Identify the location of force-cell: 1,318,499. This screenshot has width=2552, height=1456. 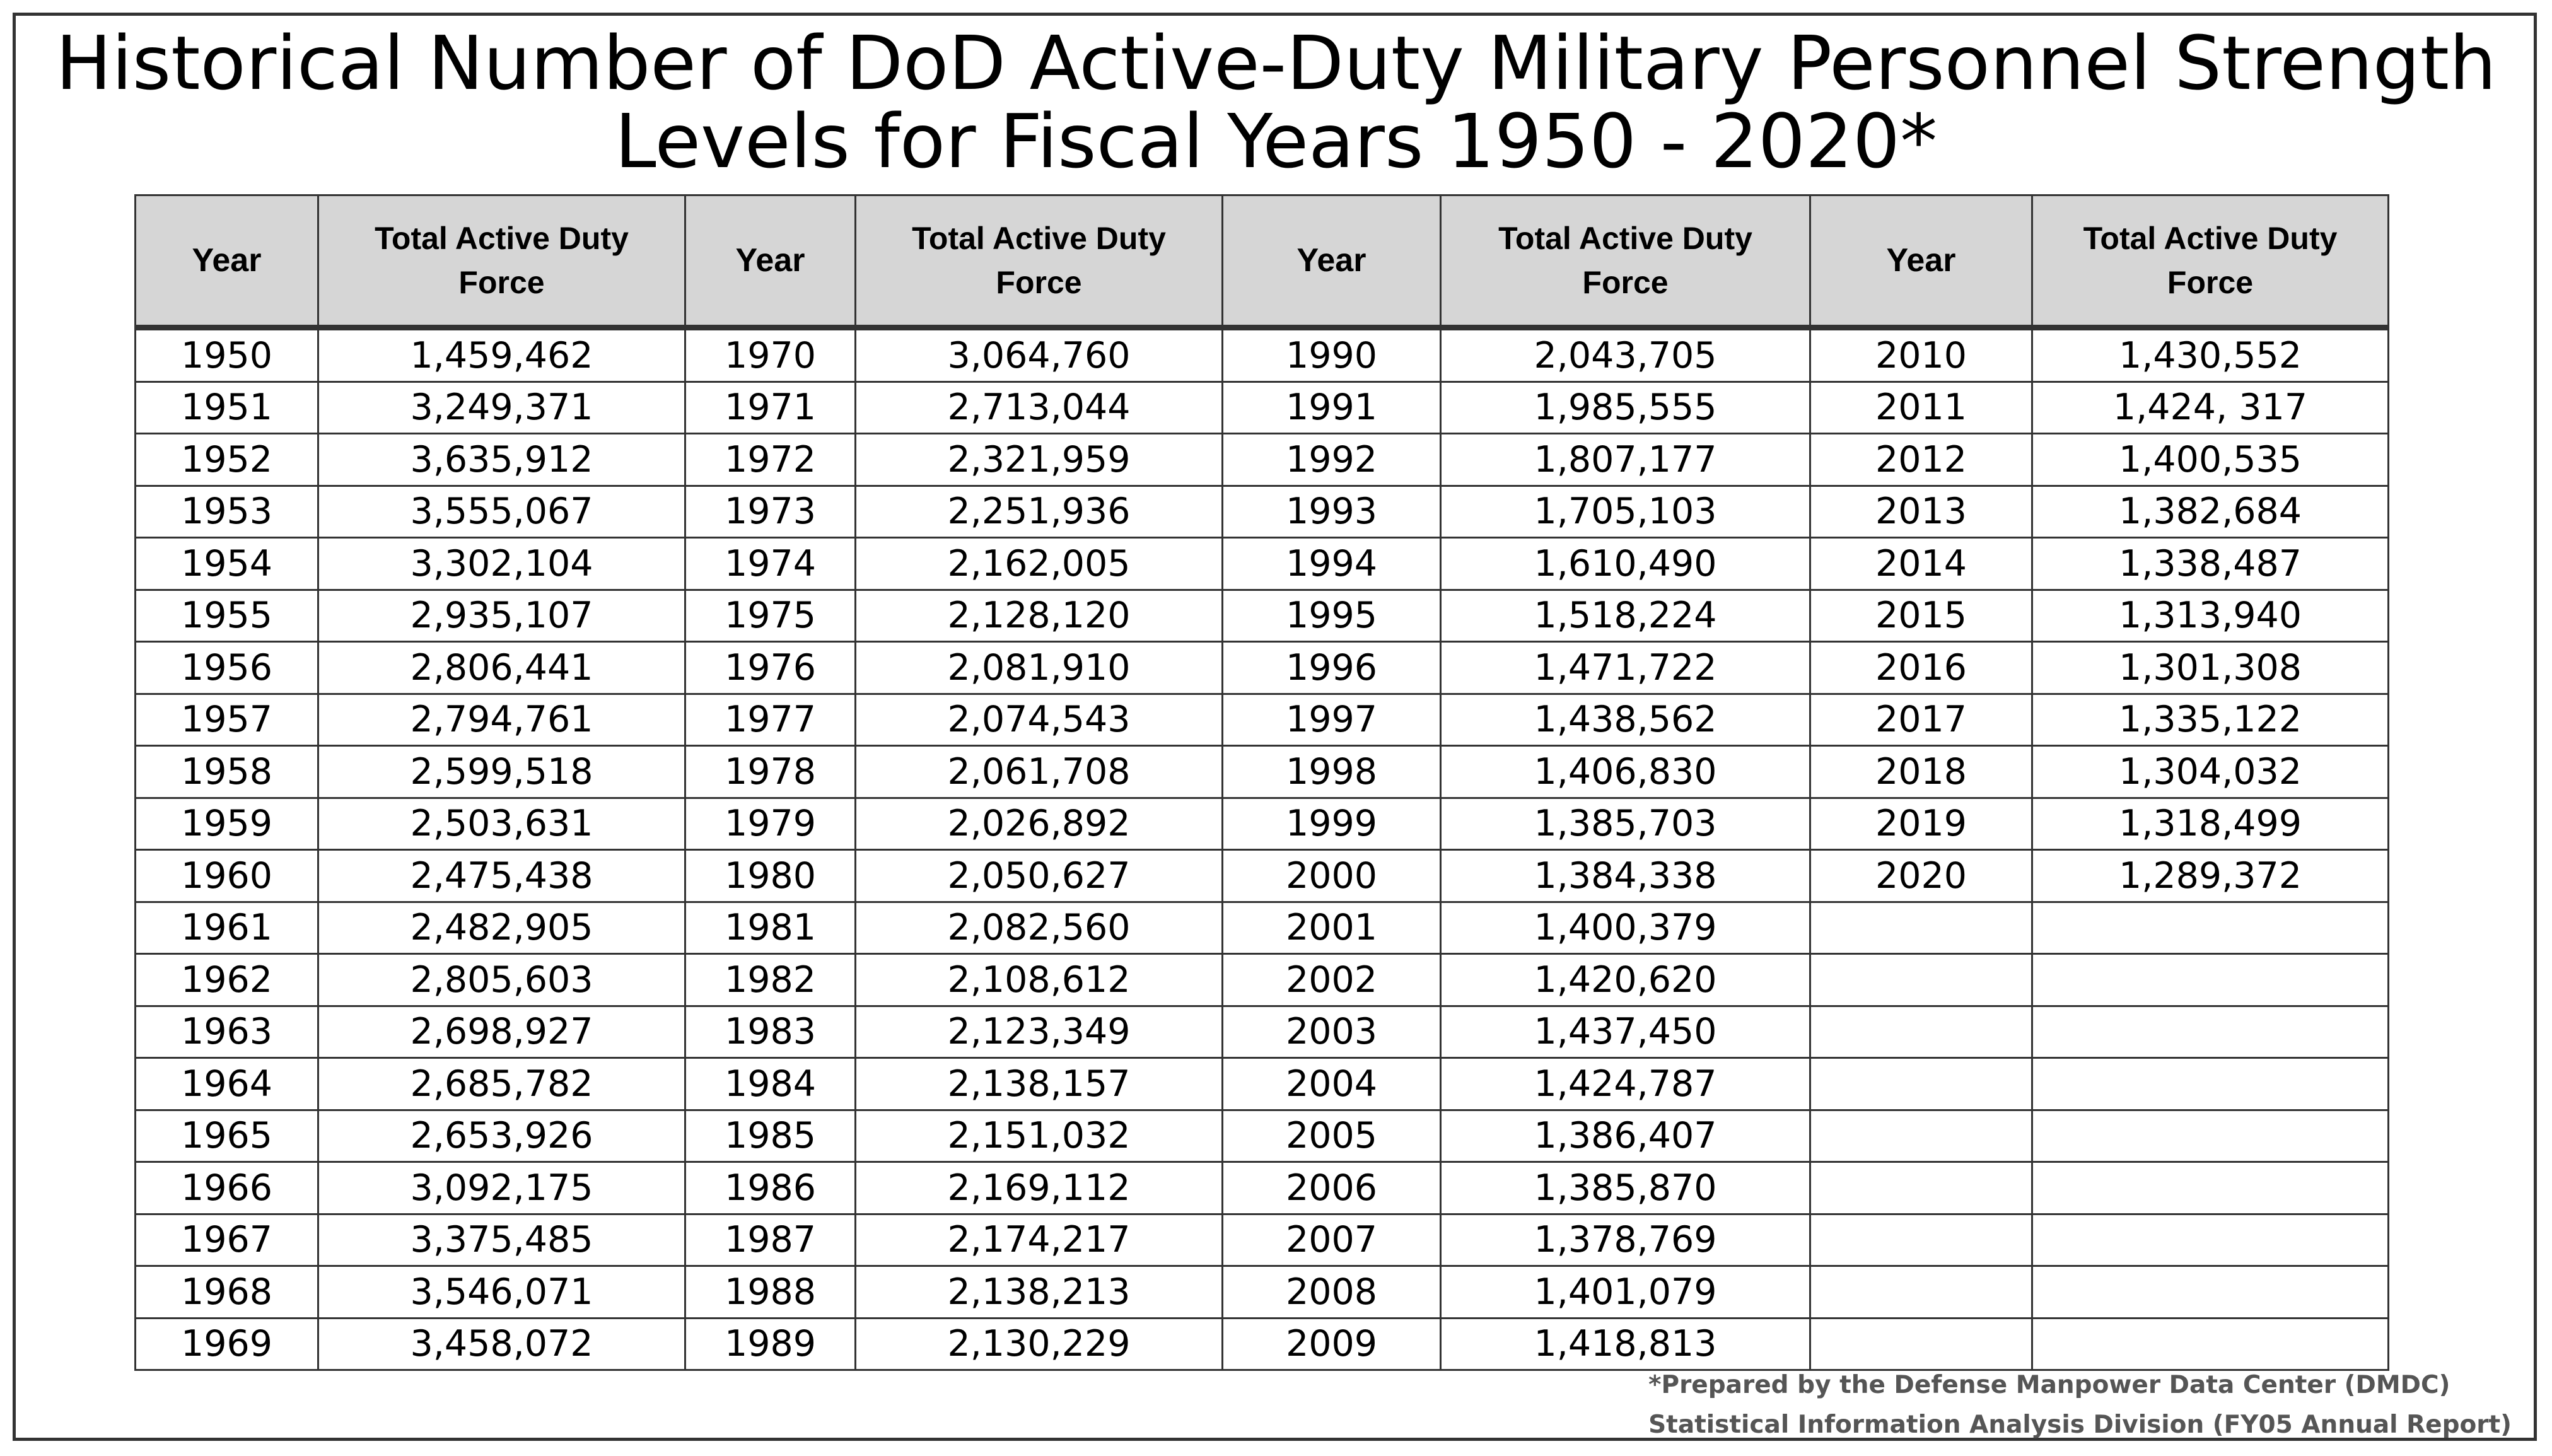
(2210, 823).